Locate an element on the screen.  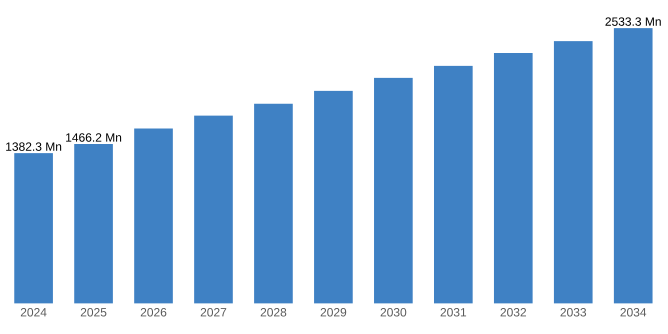
data-label: 1466.2 Mn is located at coordinates (94, 137).